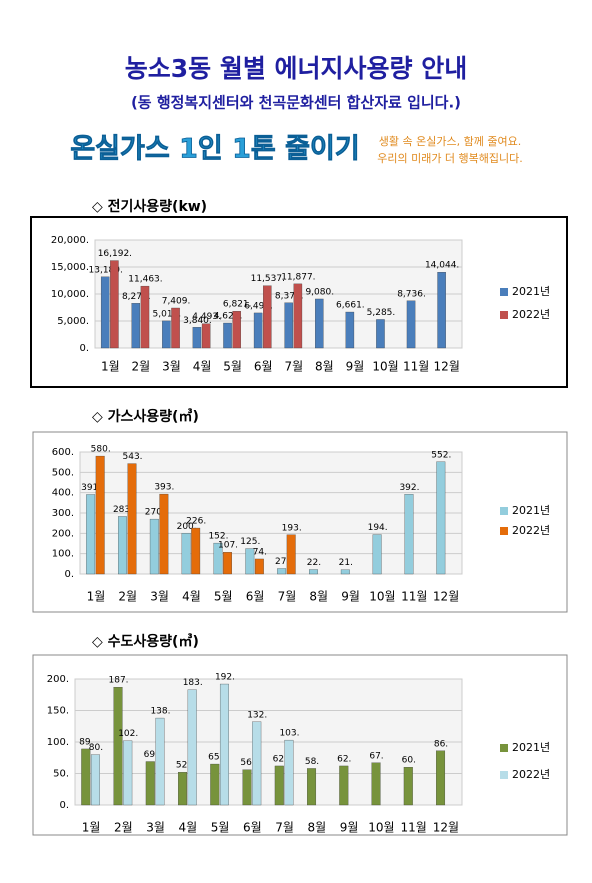 This screenshot has width=592, height=883. What do you see at coordinates (193, 683) in the screenshot?
I see `data-label: 183.` at bounding box center [193, 683].